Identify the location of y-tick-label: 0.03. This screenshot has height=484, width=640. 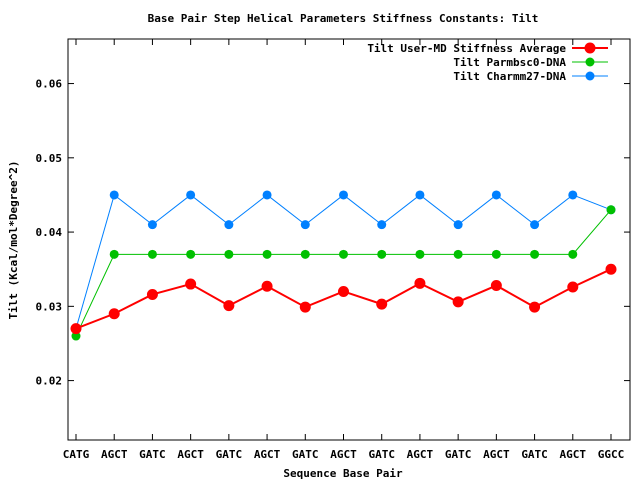
(49, 306).